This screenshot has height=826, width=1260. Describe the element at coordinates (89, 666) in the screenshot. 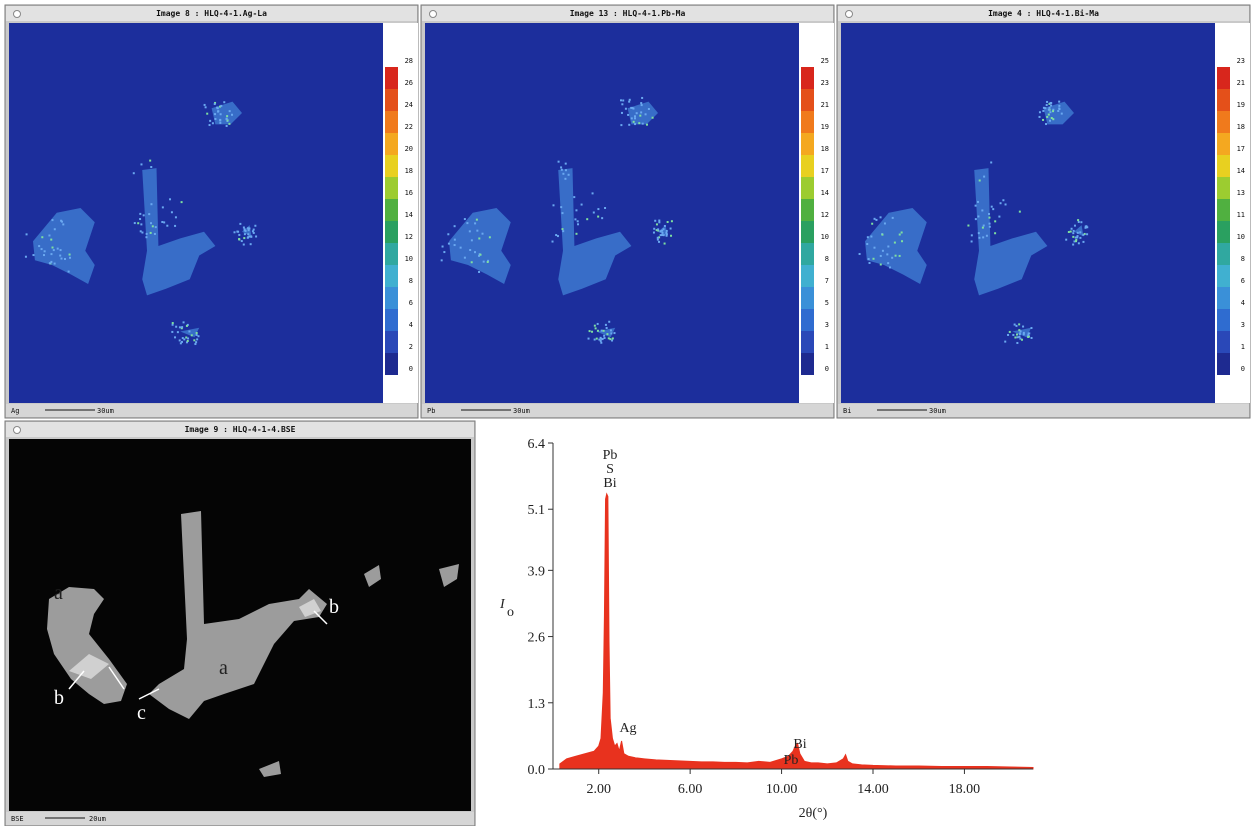

I see `bright-phase` at that location.